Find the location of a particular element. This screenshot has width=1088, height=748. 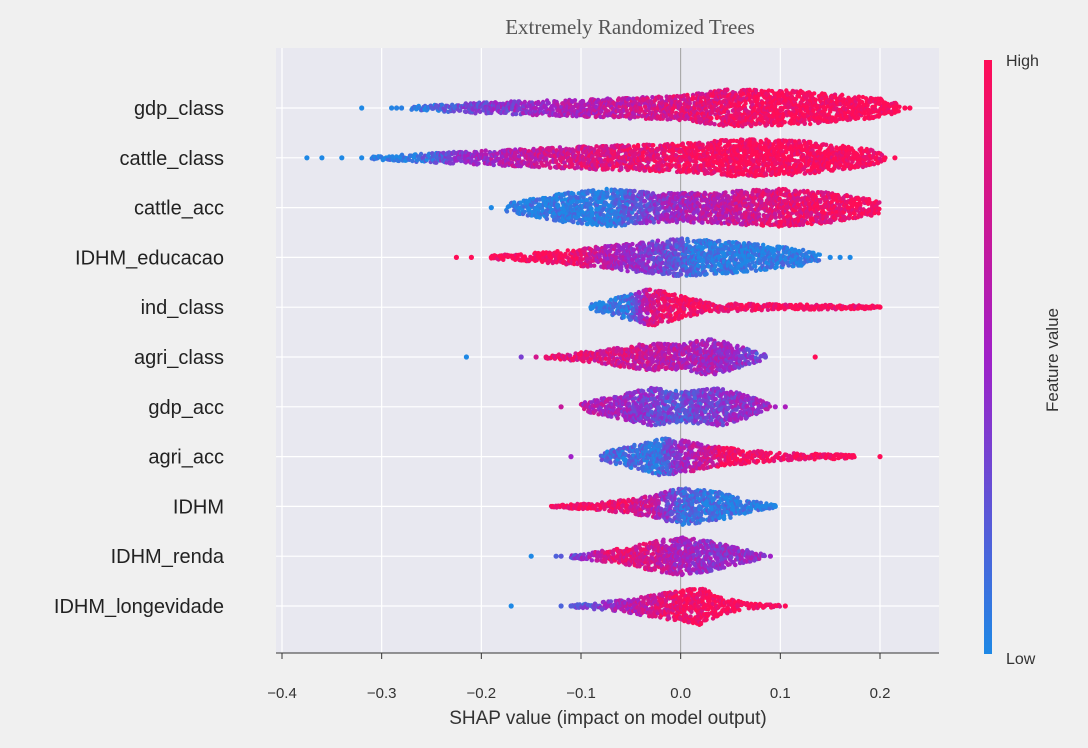

x-tick-label: −0.3 is located at coordinates (382, 693).